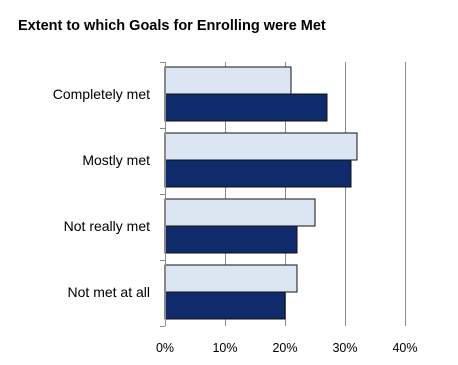  Describe the element at coordinates (116, 160) in the screenshot. I see `category-label: Mostly met` at that location.